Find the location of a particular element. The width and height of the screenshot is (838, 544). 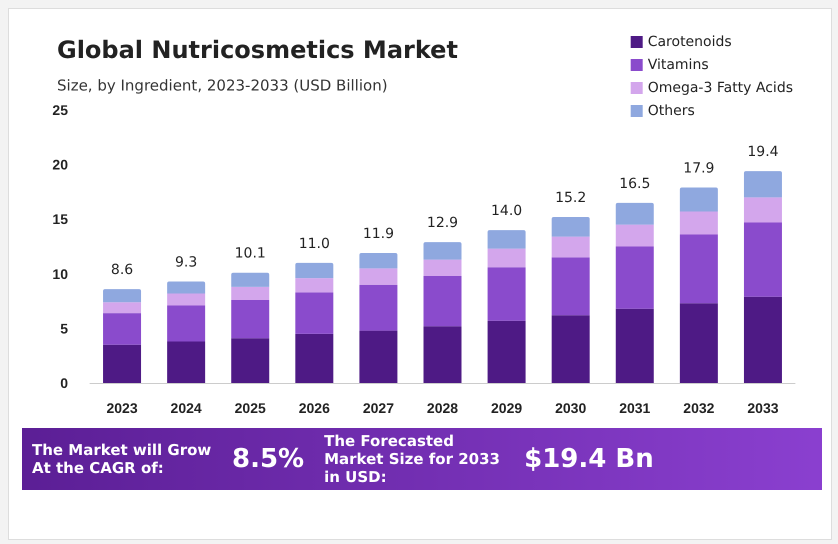

x-tick-label: 2028 is located at coordinates (442, 408).